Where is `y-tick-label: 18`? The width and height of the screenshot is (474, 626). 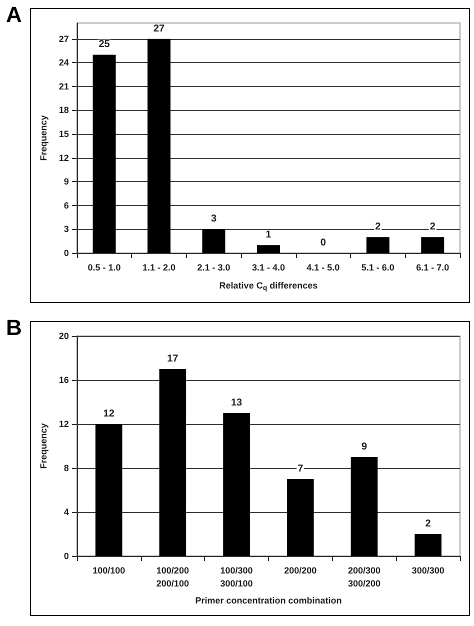 y-tick-label: 18 is located at coordinates (63, 110).